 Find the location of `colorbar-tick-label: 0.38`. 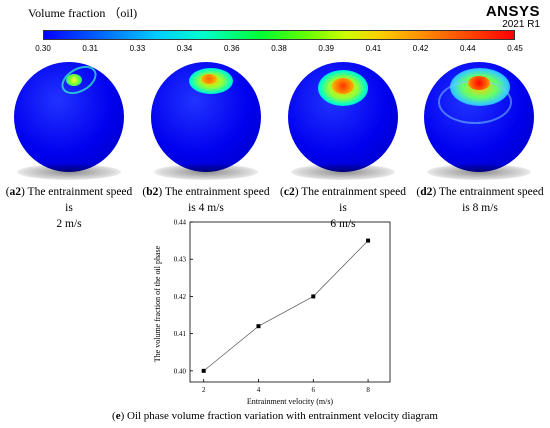

colorbar-tick-label: 0.38 is located at coordinates (279, 48).